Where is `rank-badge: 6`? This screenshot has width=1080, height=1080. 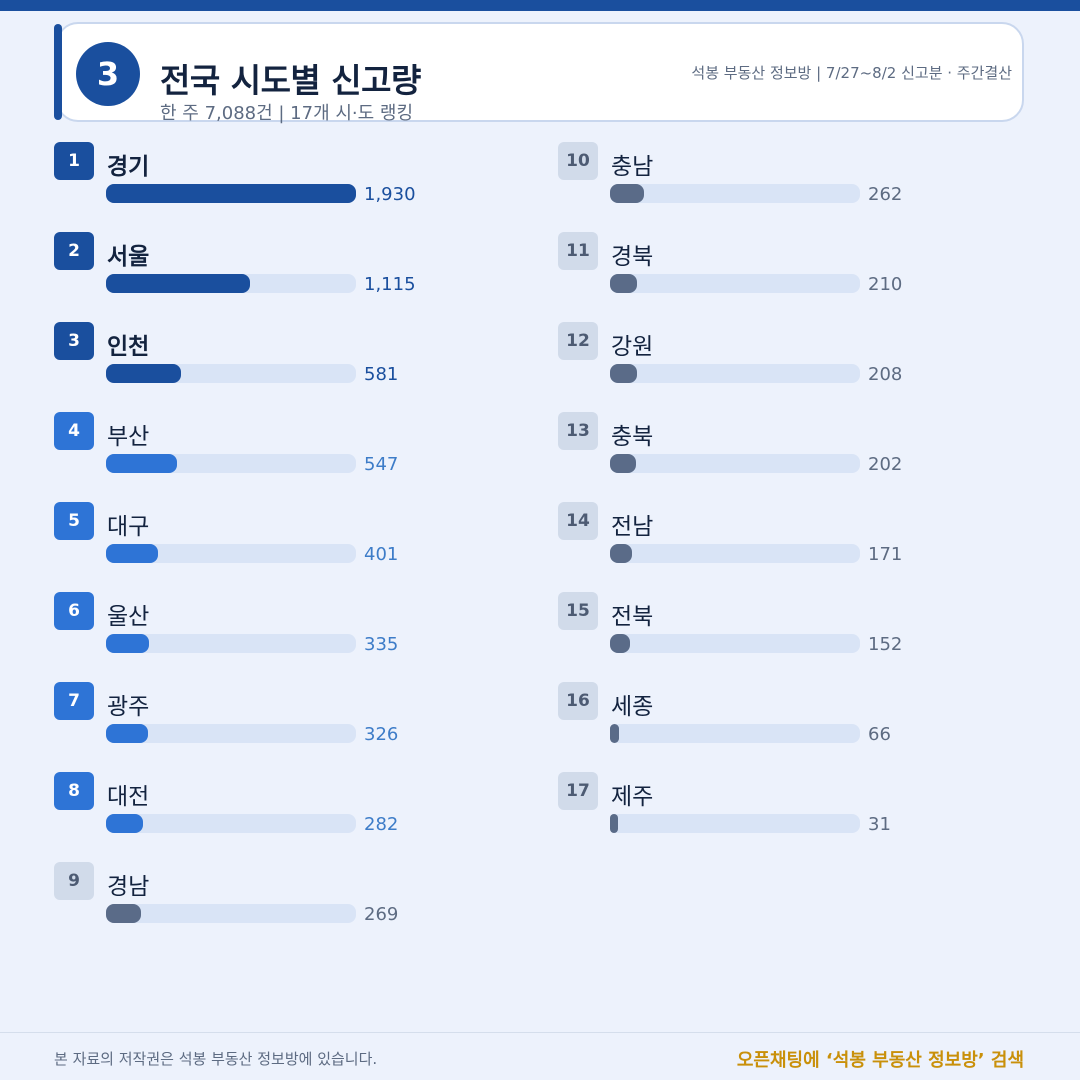
rank-badge: 6 is located at coordinates (74, 611).